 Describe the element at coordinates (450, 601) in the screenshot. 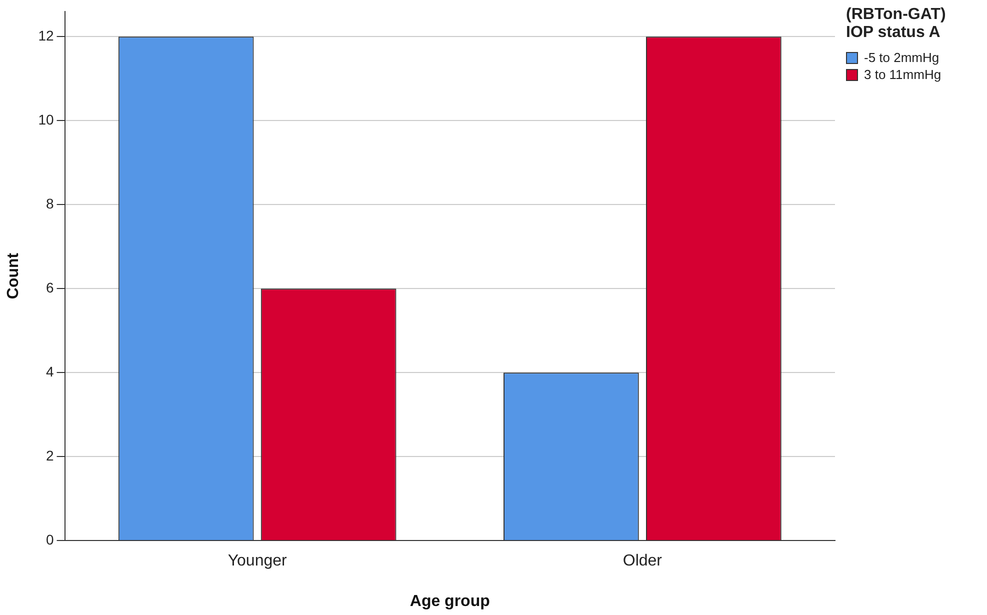

I see `x-axis-title: Age group` at that location.